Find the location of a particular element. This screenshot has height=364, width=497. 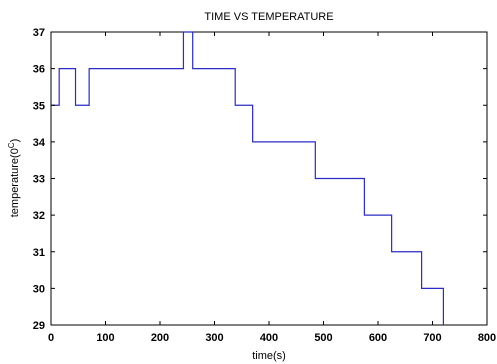

x-tick-label: 700 is located at coordinates (432, 338).